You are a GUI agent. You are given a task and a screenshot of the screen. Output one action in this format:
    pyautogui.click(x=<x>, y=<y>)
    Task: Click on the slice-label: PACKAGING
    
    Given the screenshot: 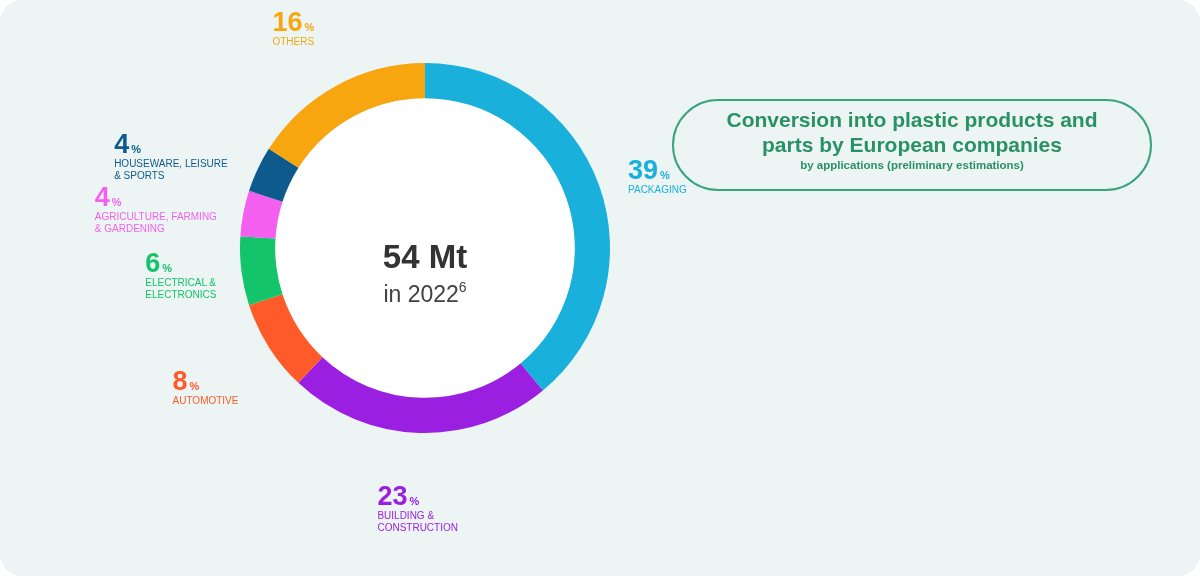 What is the action you would take?
    pyautogui.click(x=657, y=189)
    